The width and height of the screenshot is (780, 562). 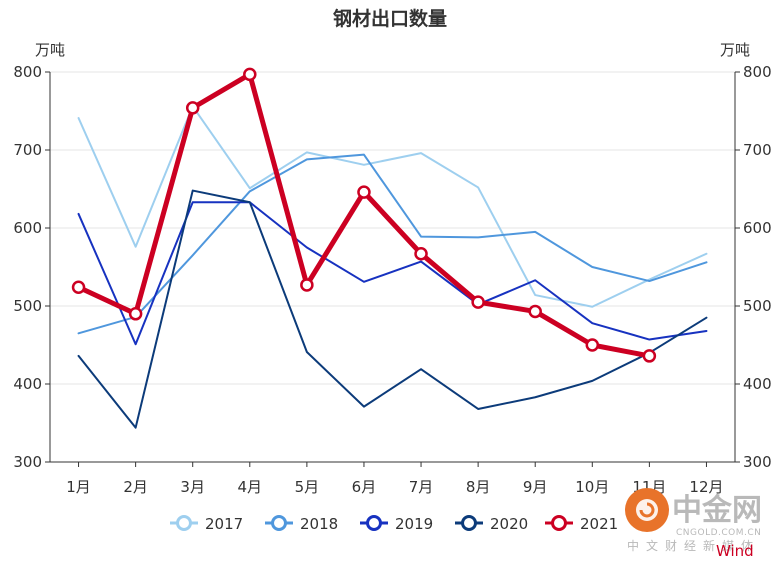 I want to click on legend-label: 2018, so click(x=319, y=524).